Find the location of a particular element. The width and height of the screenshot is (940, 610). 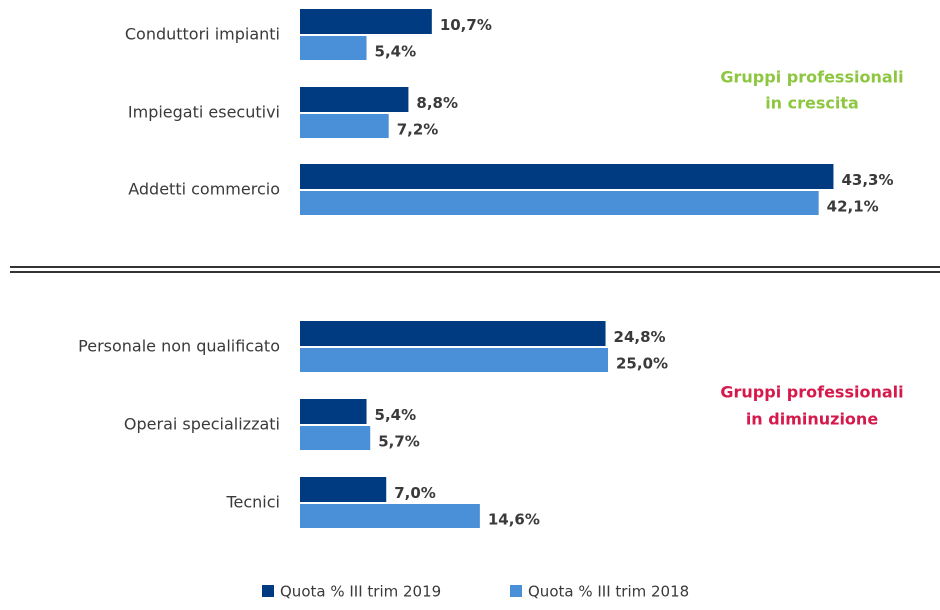

value-label: 42,1% is located at coordinates (853, 207).